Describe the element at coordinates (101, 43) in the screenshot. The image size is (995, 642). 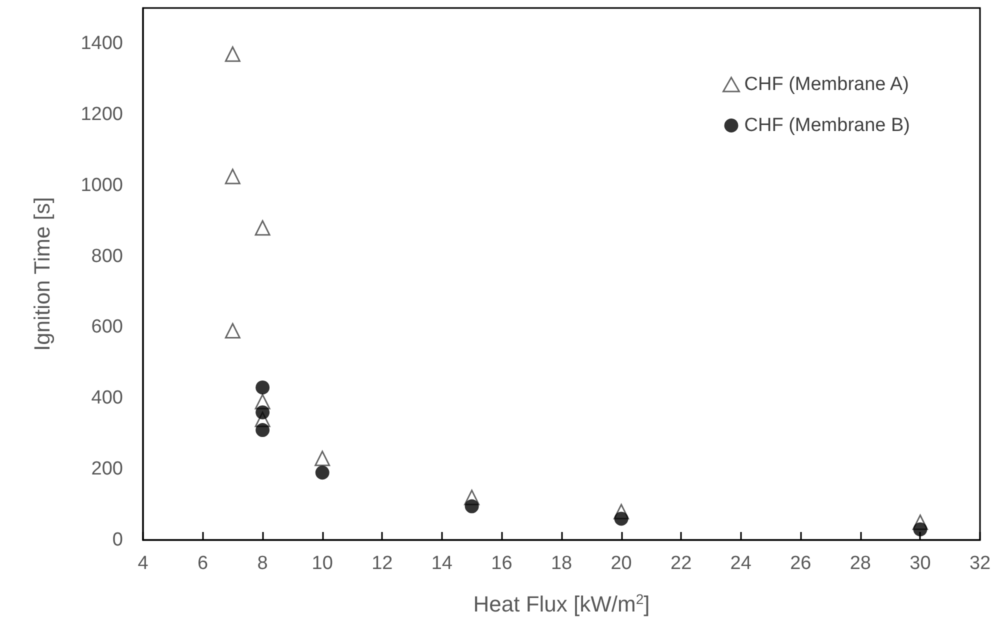
I see `y-tick-label: 1400` at that location.